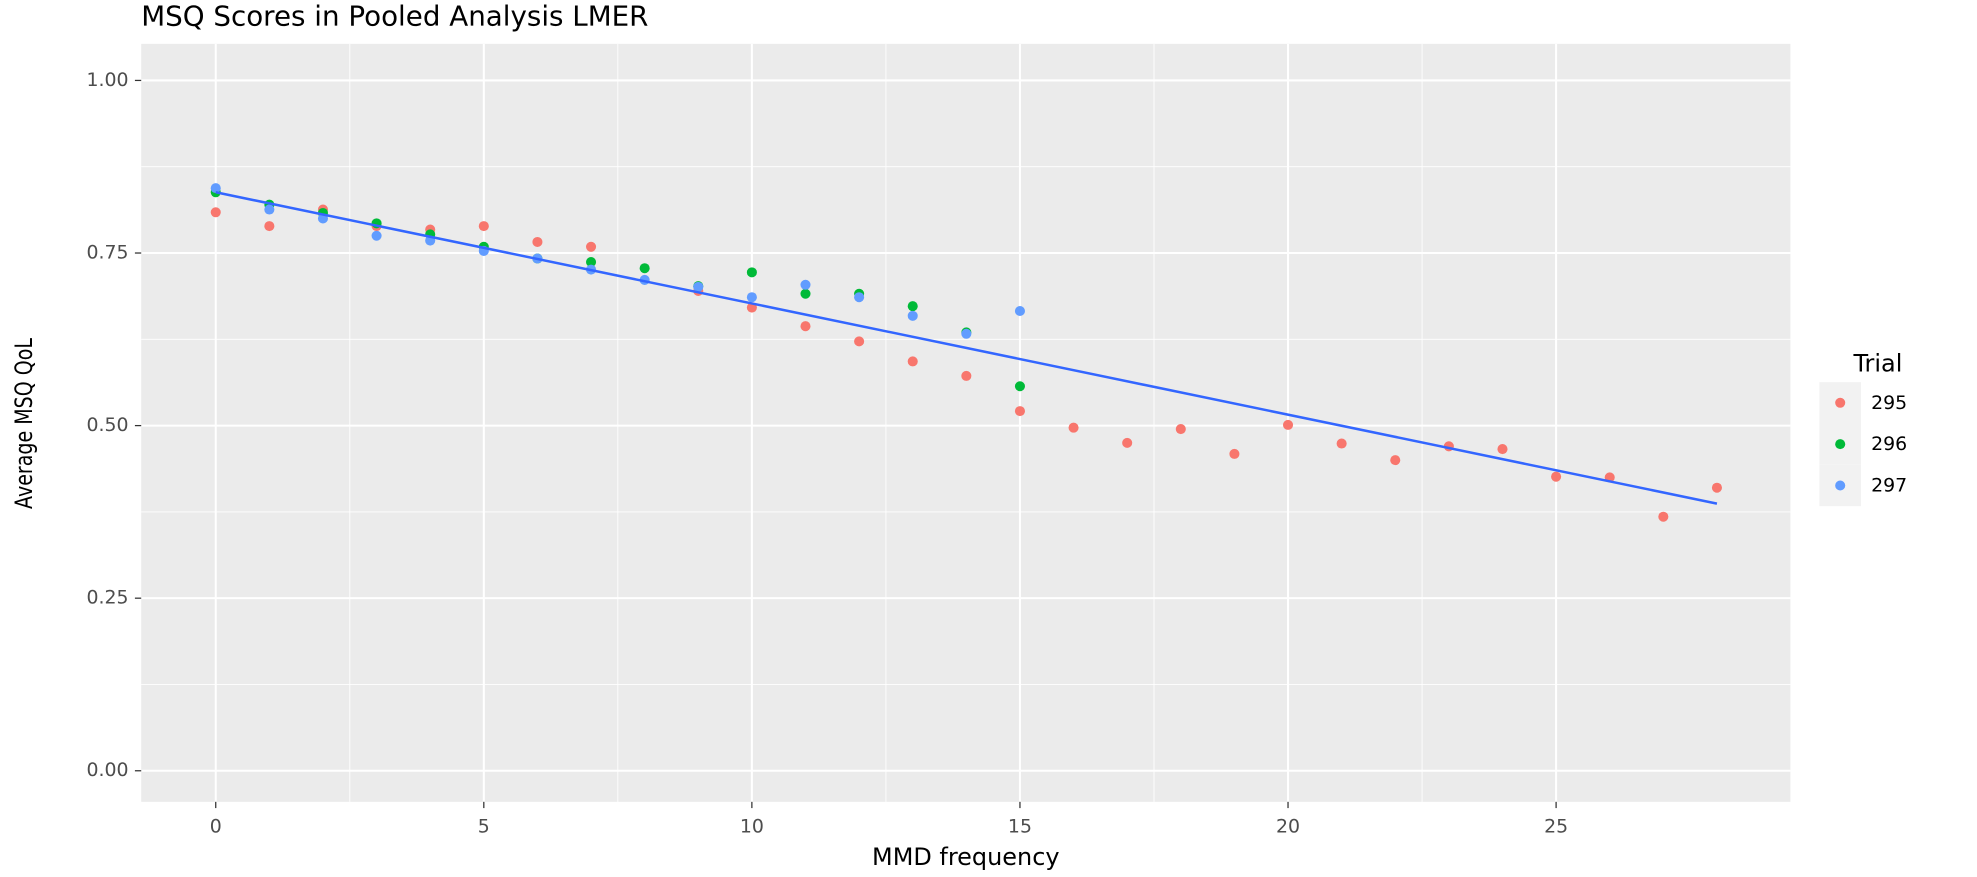 The image size is (1977, 877). I want to click on y-tick-label: 0.75, so click(108, 253).